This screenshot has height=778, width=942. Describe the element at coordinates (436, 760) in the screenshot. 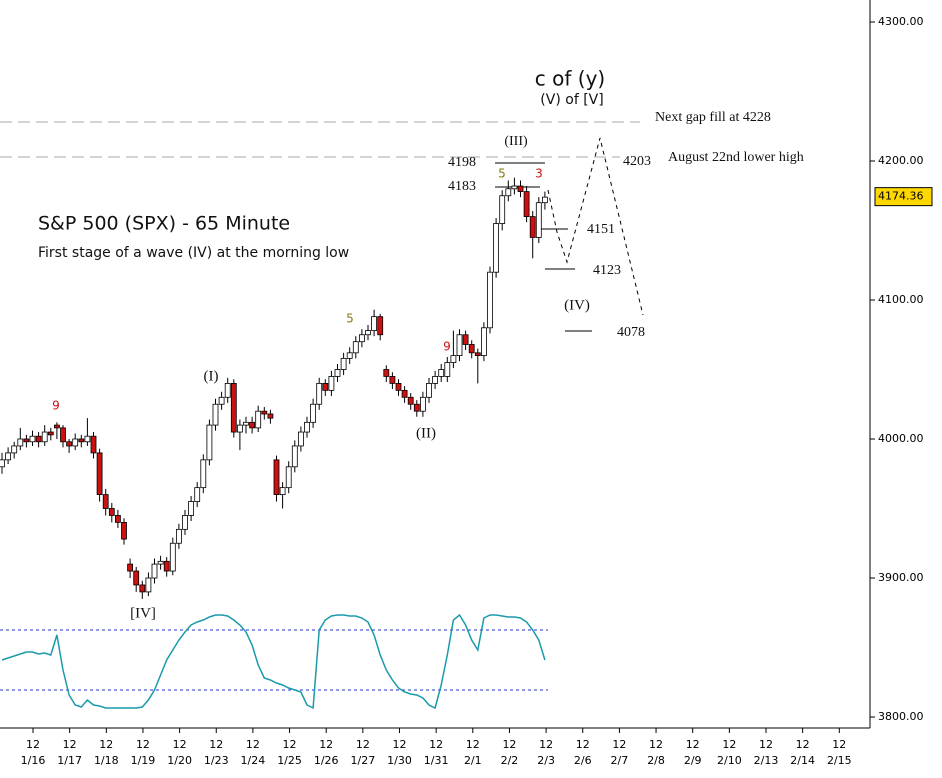

I see `x-tick-label: 1/31` at that location.